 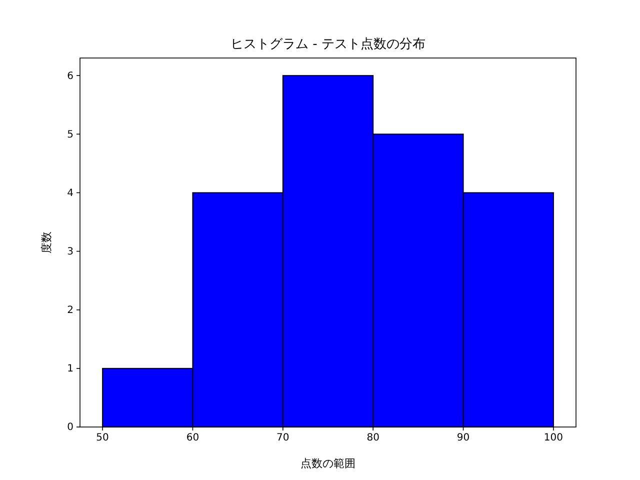 What do you see at coordinates (283, 438) in the screenshot?
I see `x-tick-label: 70` at bounding box center [283, 438].